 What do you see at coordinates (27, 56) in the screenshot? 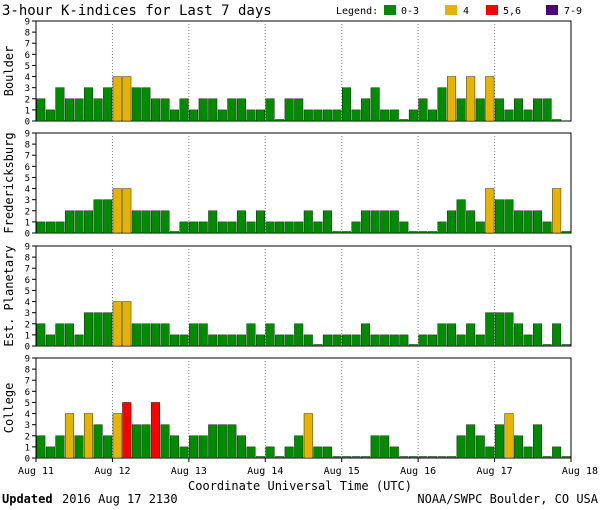
I see `y-tick-label: 6` at bounding box center [27, 56].